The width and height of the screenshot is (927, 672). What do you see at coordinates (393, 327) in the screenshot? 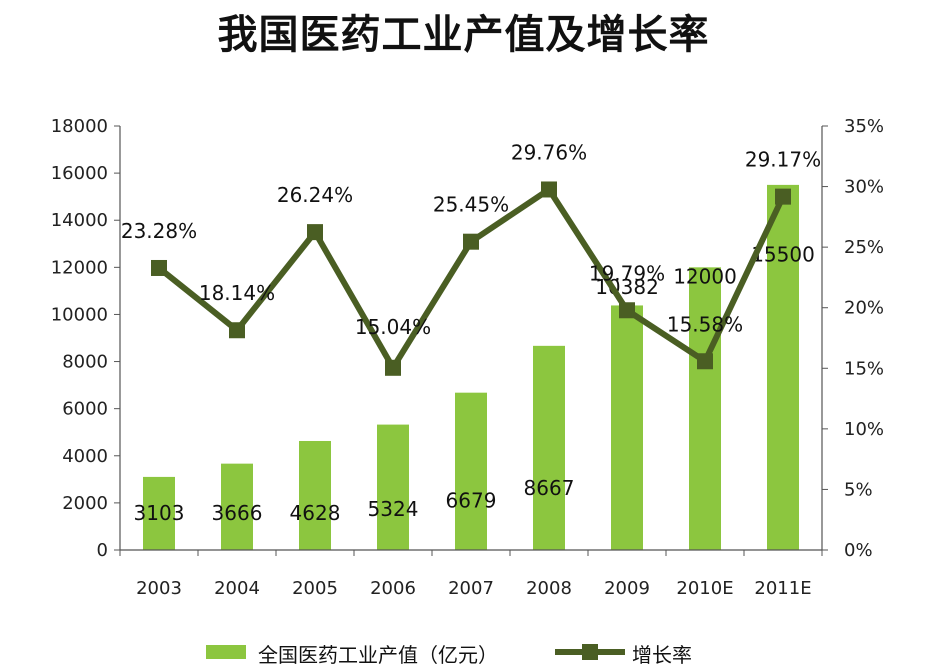
I see `growth-value-label: 15.04%` at bounding box center [393, 327].